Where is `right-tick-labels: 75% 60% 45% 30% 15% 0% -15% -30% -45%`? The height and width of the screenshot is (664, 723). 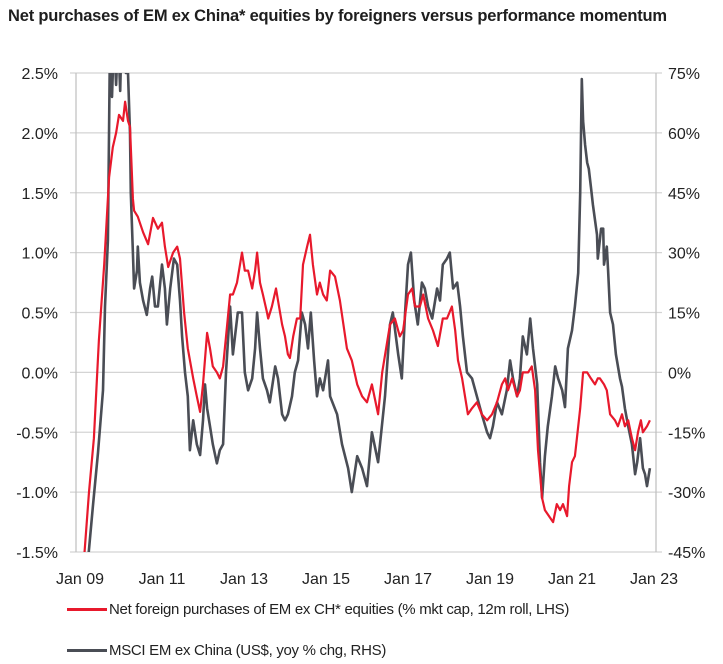 right-tick-labels: 75% 60% 45% 30% 15% 0% -15% -30% -45% is located at coordinates (686, 314).